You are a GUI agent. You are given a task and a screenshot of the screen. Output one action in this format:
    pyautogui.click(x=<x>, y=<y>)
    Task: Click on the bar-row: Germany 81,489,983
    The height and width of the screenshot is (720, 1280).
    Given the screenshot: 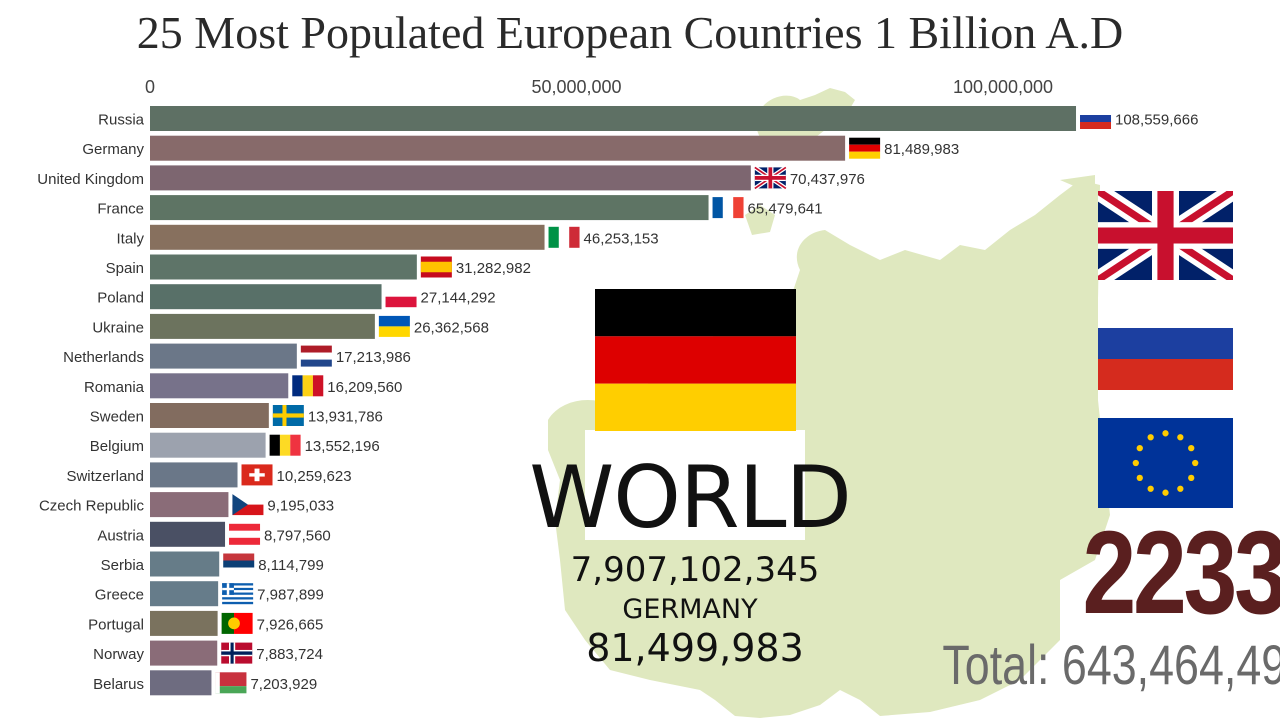 What is the action you would take?
    pyautogui.click(x=520, y=148)
    